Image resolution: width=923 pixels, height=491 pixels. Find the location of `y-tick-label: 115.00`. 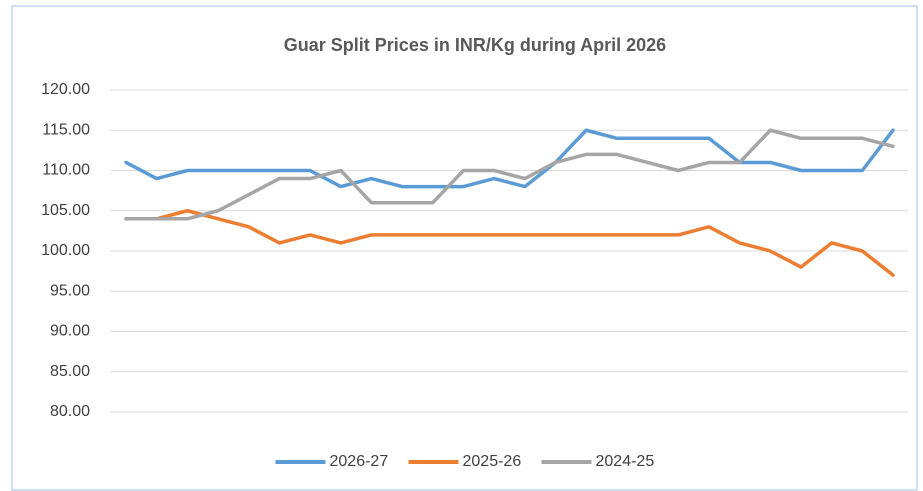

y-tick-label: 115.00 is located at coordinates (66, 129).